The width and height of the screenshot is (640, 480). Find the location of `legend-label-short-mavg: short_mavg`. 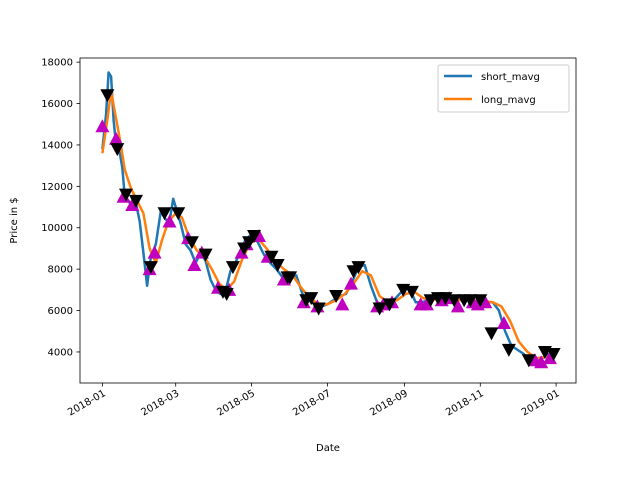

legend-label-short-mavg: short_mavg is located at coordinates (510, 77).